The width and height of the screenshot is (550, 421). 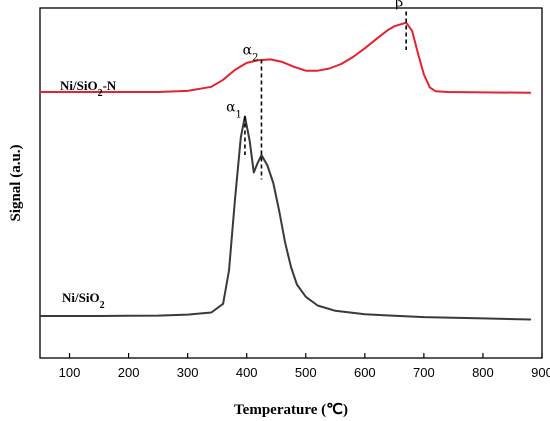 I want to click on x-axis-ticks: 100 200 300 400 500 600 700 800 900, so click(x=304, y=366).